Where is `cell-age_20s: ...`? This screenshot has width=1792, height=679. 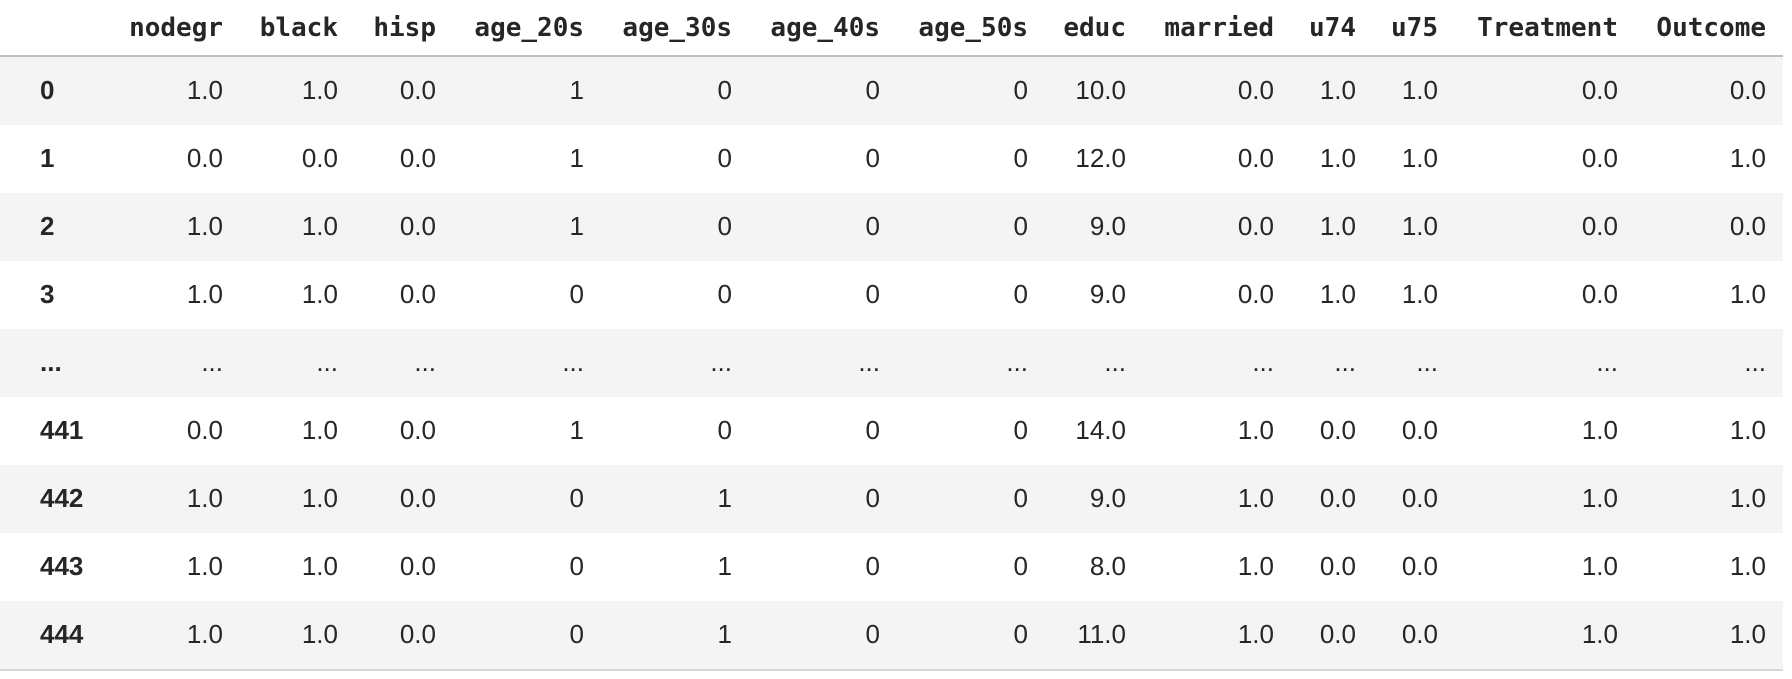
cell-age_20s: ... is located at coordinates (573, 362).